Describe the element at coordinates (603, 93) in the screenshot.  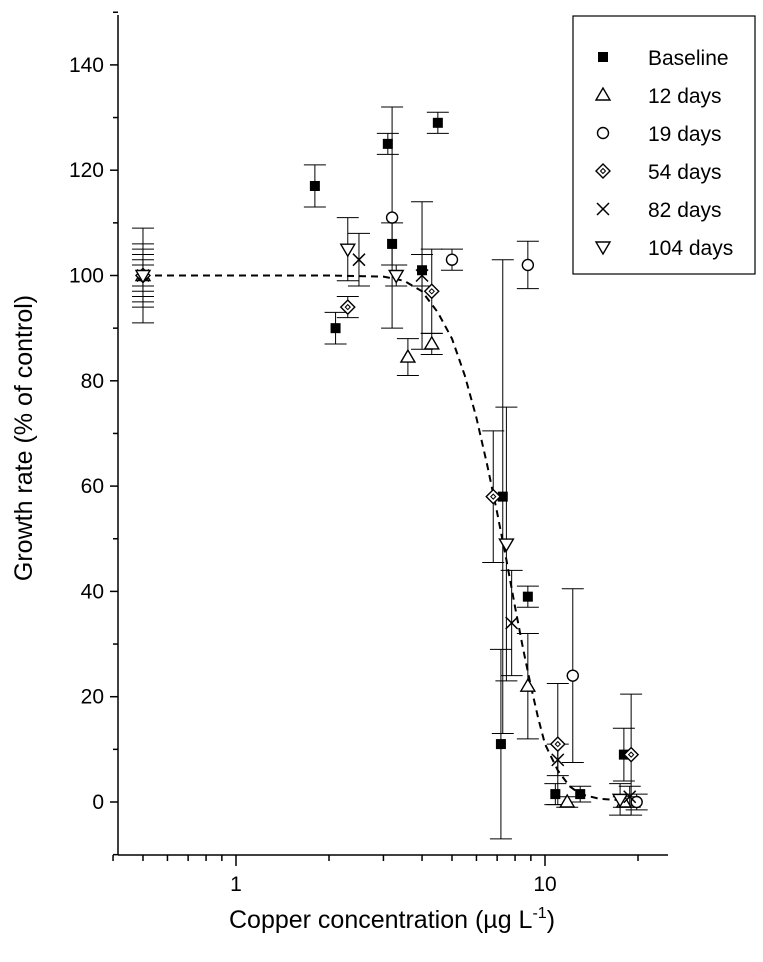
I see `legend-marker-12-days` at that location.